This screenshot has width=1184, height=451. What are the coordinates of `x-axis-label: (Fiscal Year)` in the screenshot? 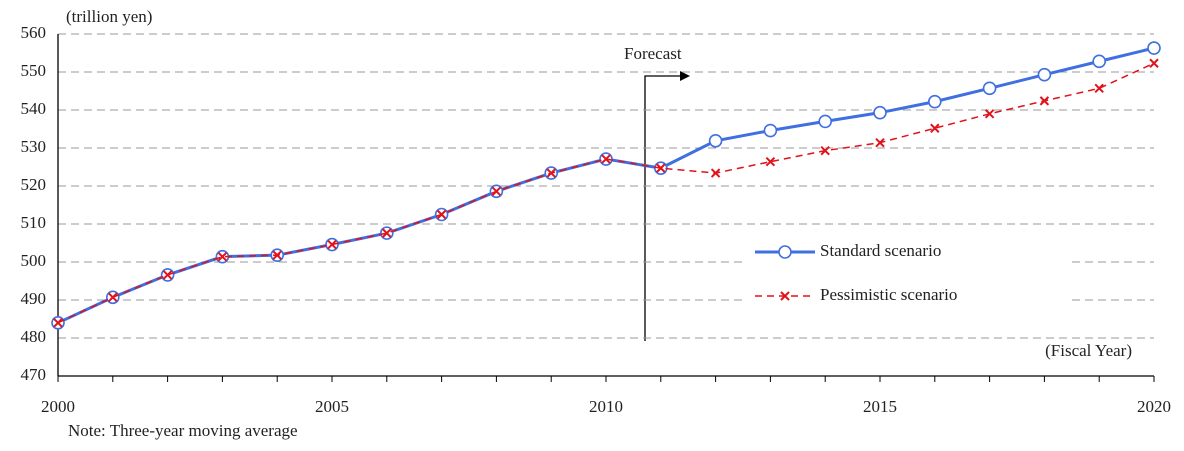 It's located at (1088, 350).